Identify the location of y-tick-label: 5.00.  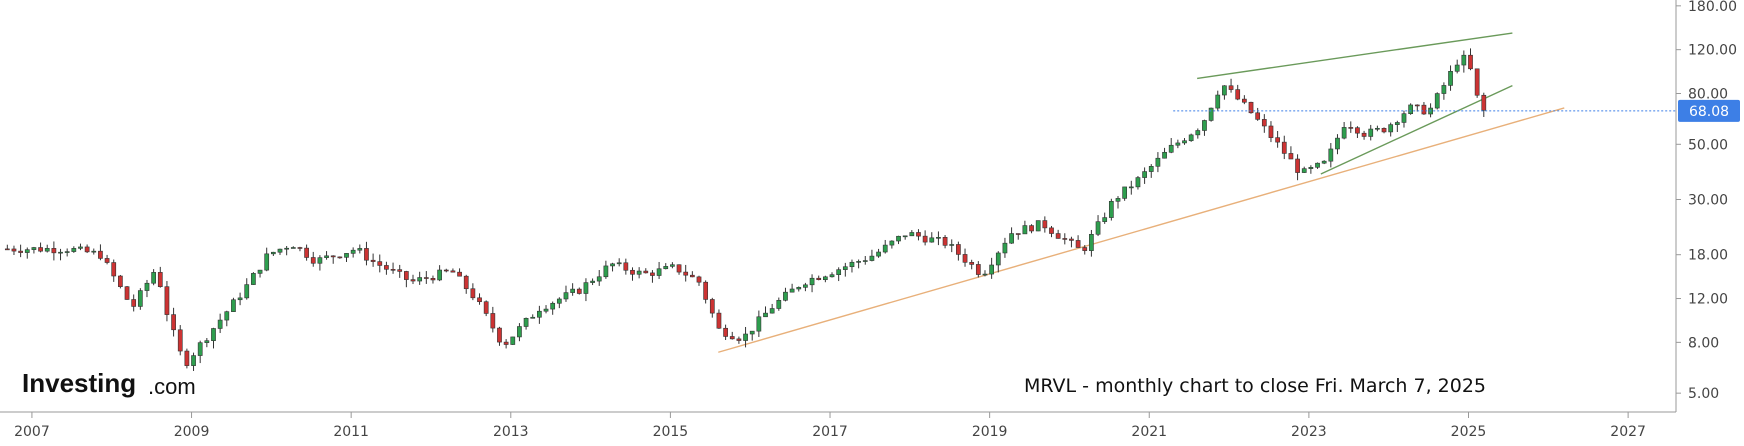
(1703, 394).